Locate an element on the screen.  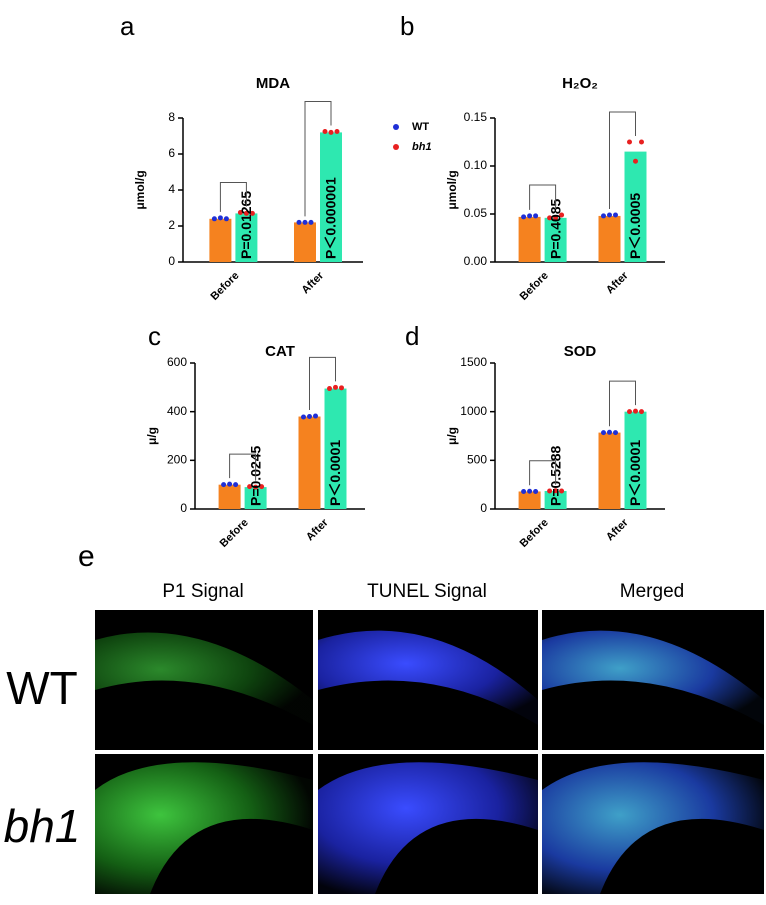
p-value: P=0.4085 is located at coordinates (555, 228).